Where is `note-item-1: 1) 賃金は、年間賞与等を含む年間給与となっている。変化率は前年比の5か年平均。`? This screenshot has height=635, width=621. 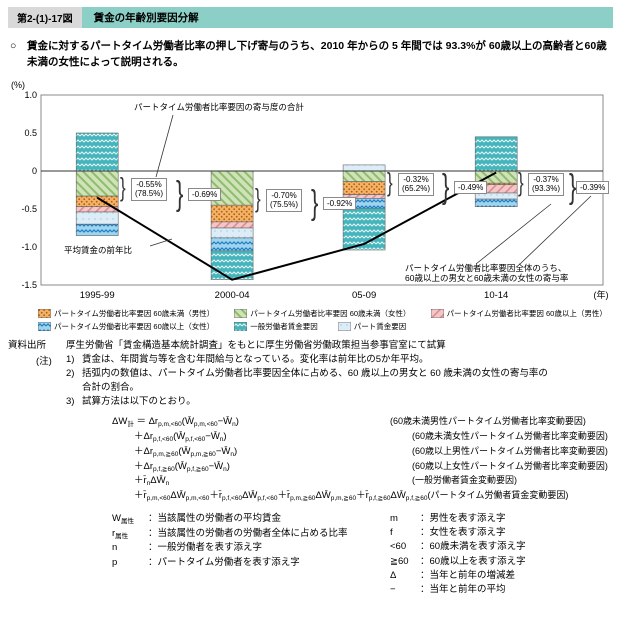 note-item-1: 1) 賃金は、年間賞与等を含む年間給与となっている。変化率は前年比の5か年平均。 is located at coordinates (309, 360).